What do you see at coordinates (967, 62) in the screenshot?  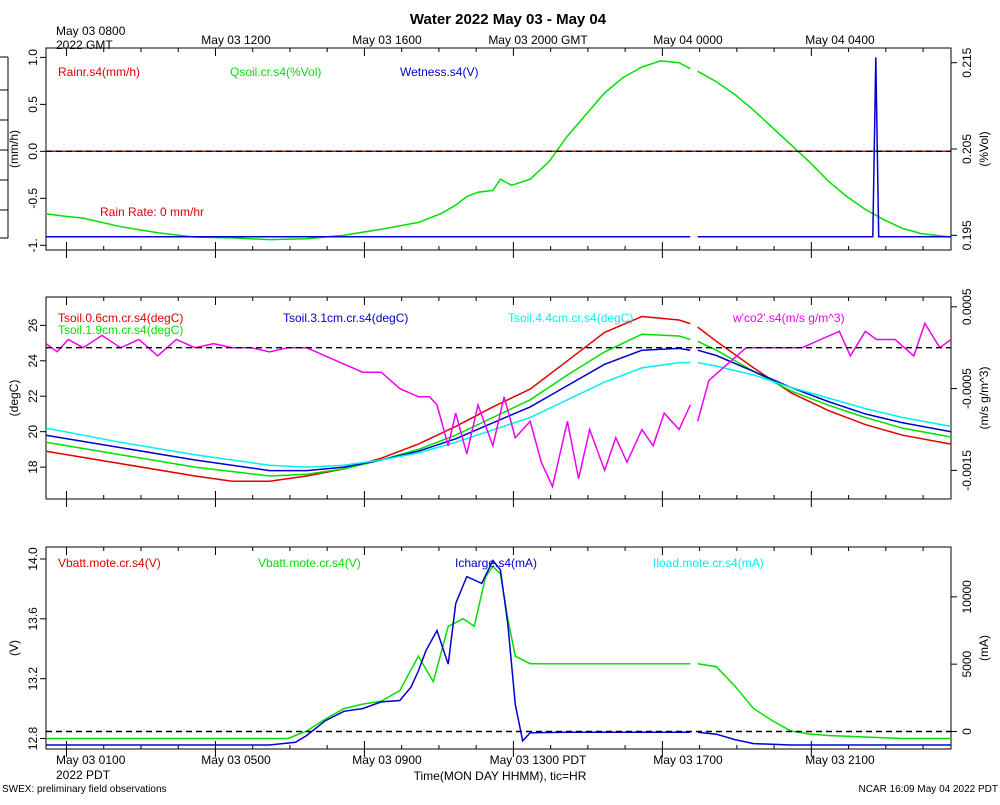 I see `y-tick-label-right: 0.215` at bounding box center [967, 62].